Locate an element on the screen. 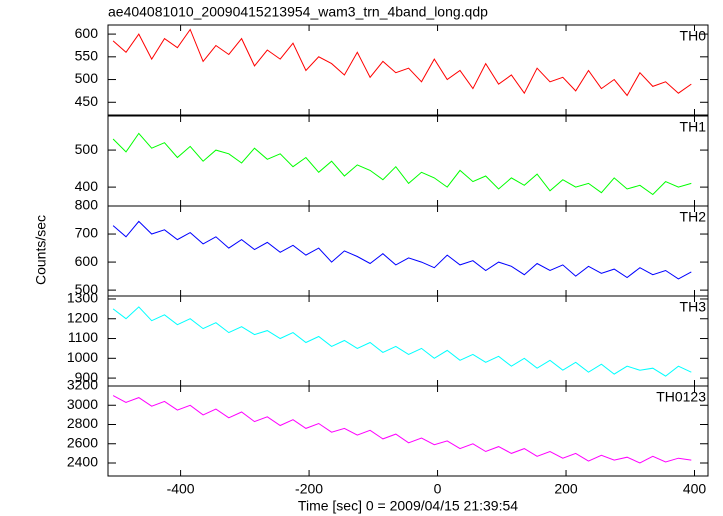 The image size is (723, 516). panel-label: TH0123 is located at coordinates (681, 397).